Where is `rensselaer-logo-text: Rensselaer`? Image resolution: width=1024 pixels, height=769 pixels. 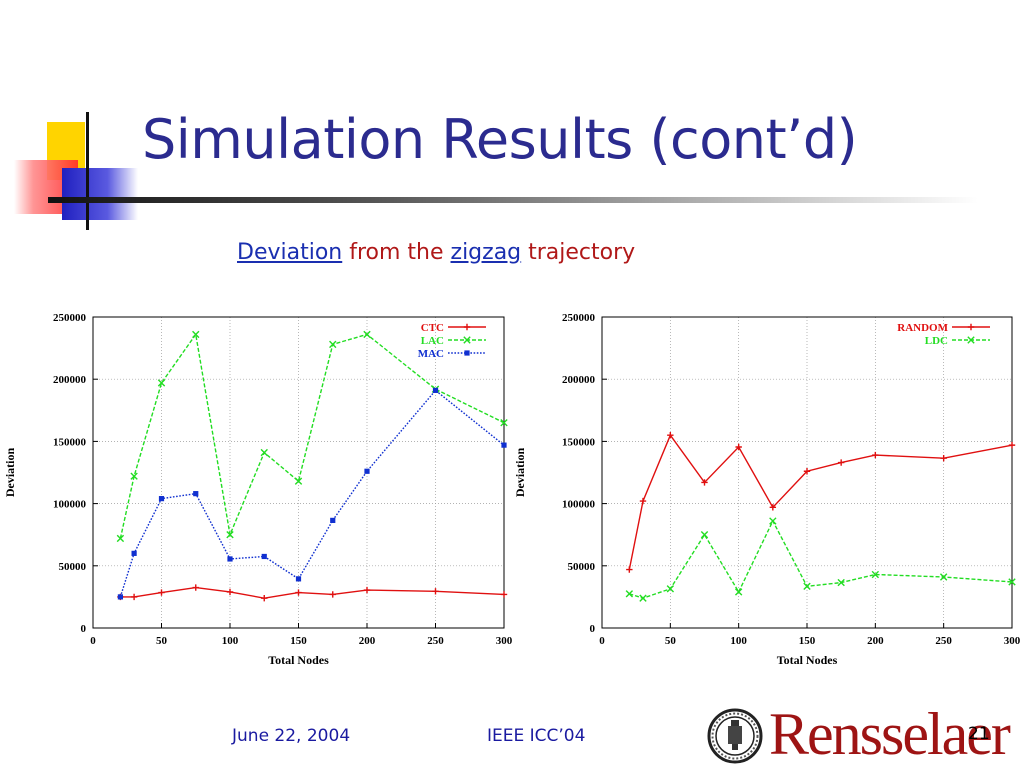
rensselaer-logo-text: Rensselaer is located at coordinates (890, 734).